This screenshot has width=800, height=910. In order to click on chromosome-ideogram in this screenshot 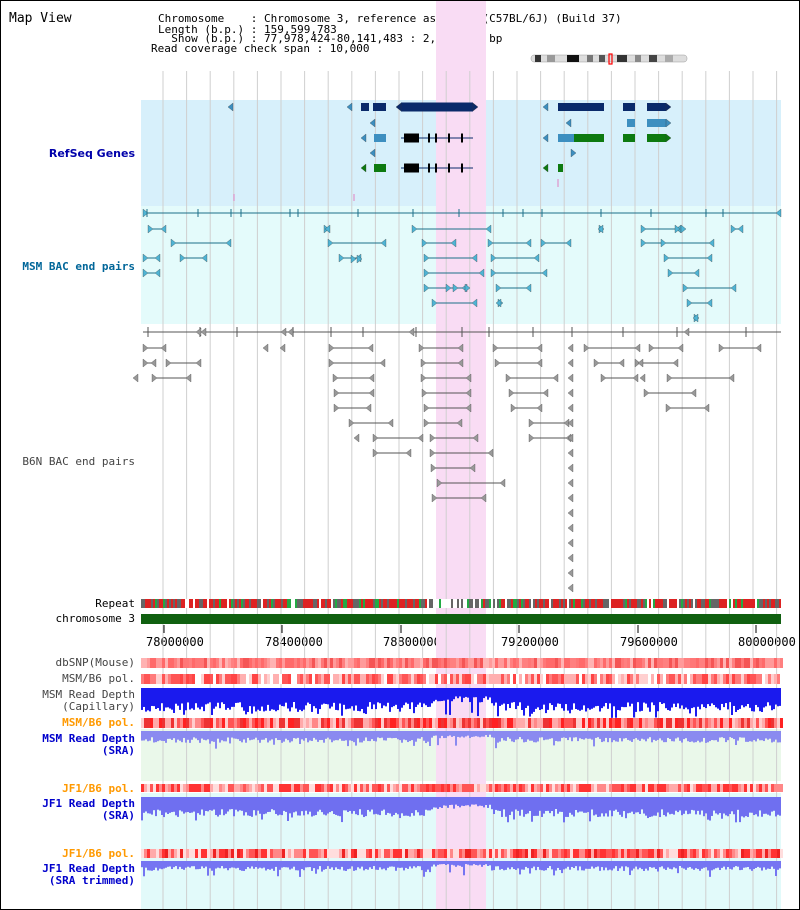, I will do `click(610, 59)`.